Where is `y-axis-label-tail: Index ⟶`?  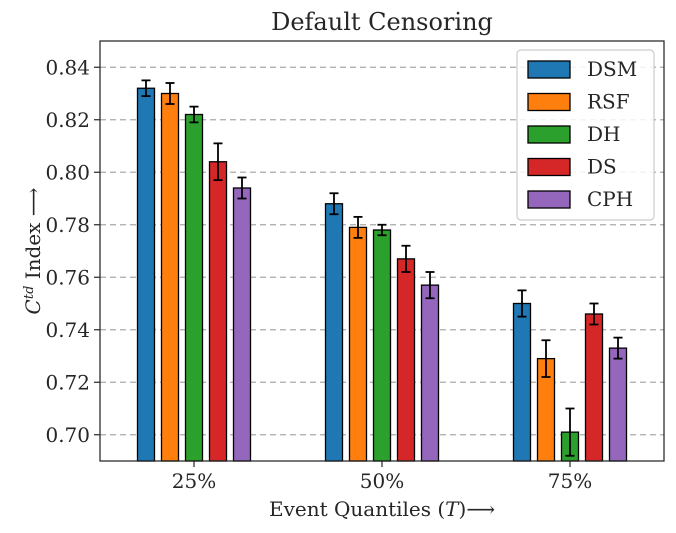
y-axis-label-tail: Index ⟶ is located at coordinates (33, 237).